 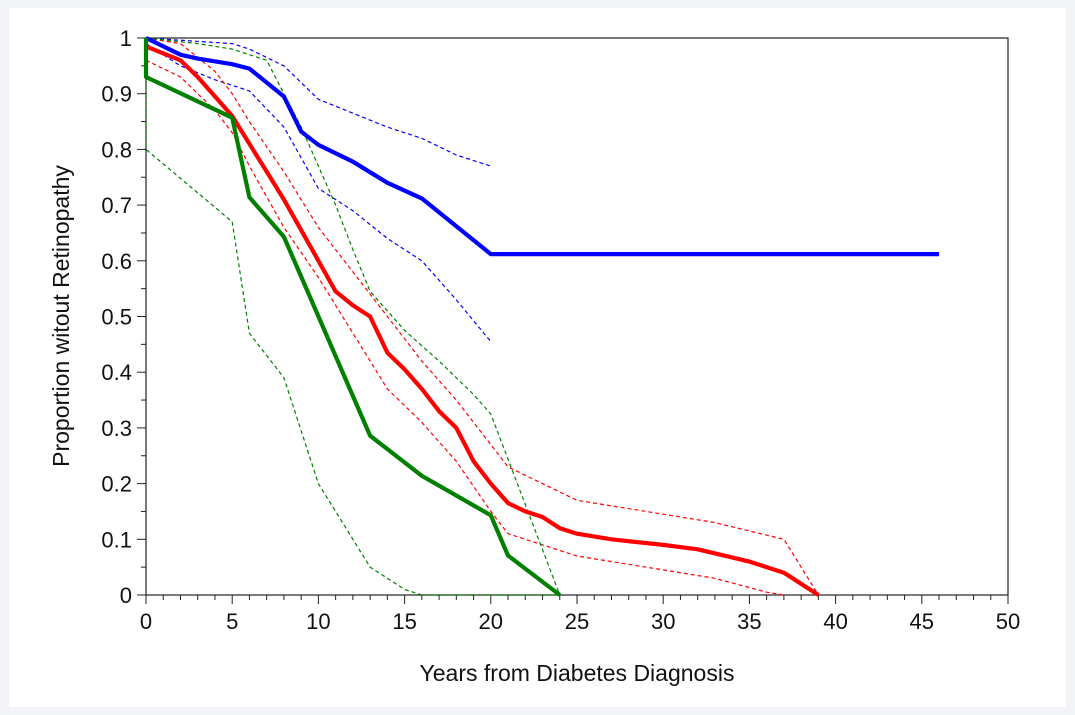 I want to click on x-tick-label: 25, so click(x=577, y=621).